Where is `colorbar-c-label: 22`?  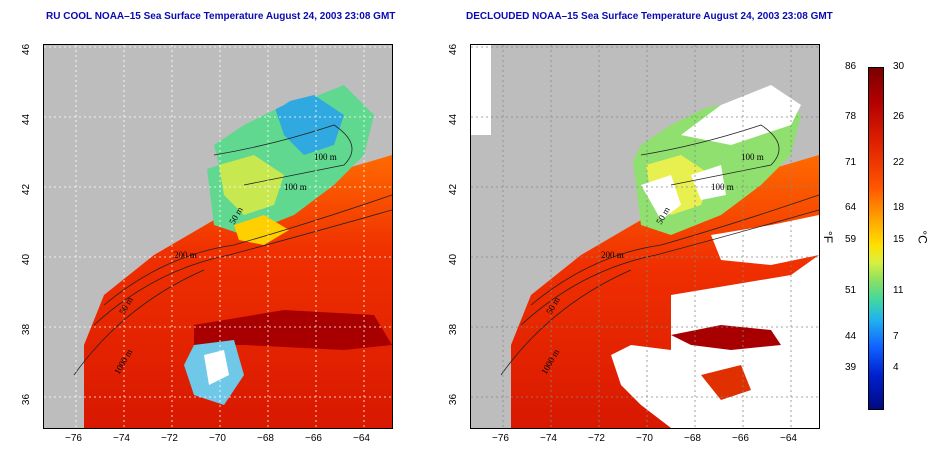 colorbar-c-label: 22 is located at coordinates (899, 162).